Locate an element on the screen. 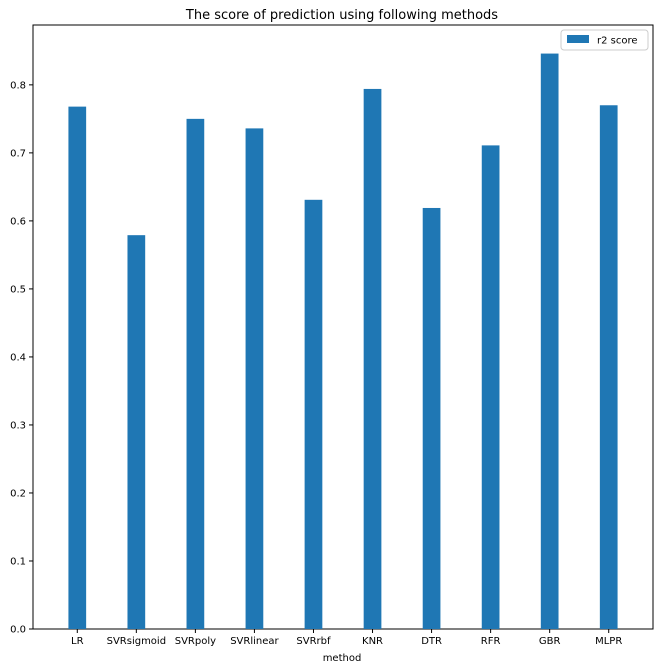 The image size is (664, 669). y-tick-label: 0.3 is located at coordinates (18, 425).